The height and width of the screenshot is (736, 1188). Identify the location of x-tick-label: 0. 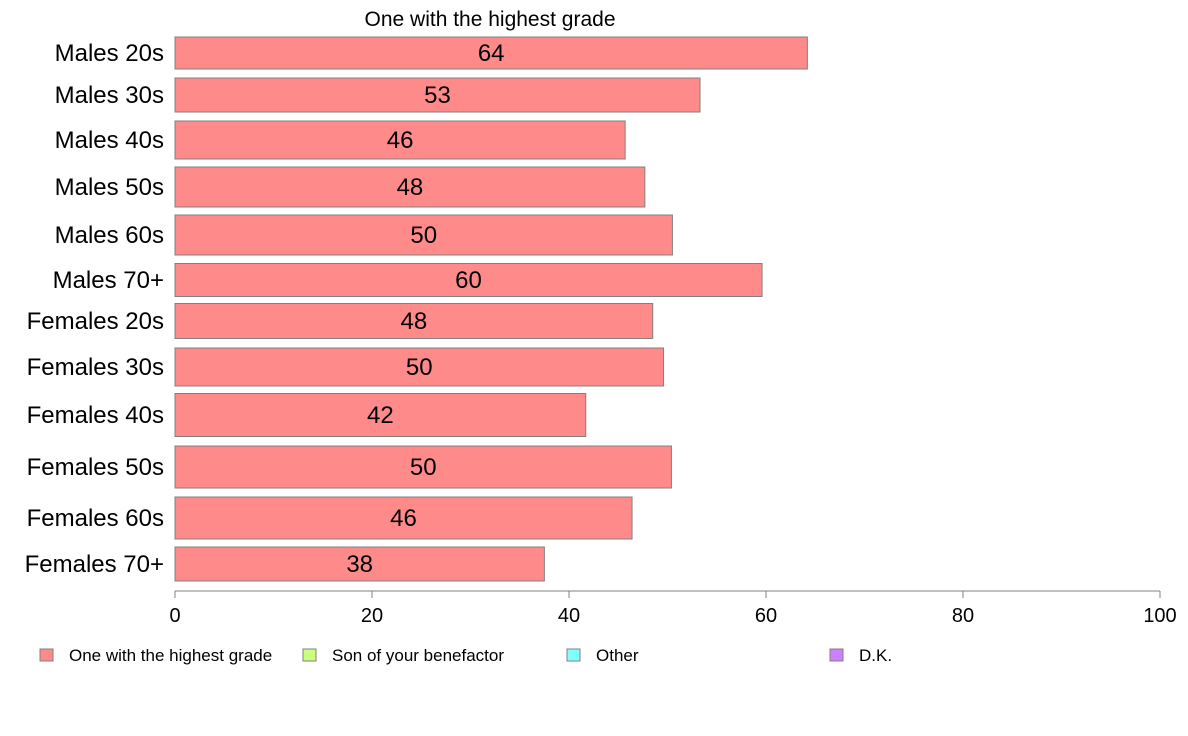
(174, 616).